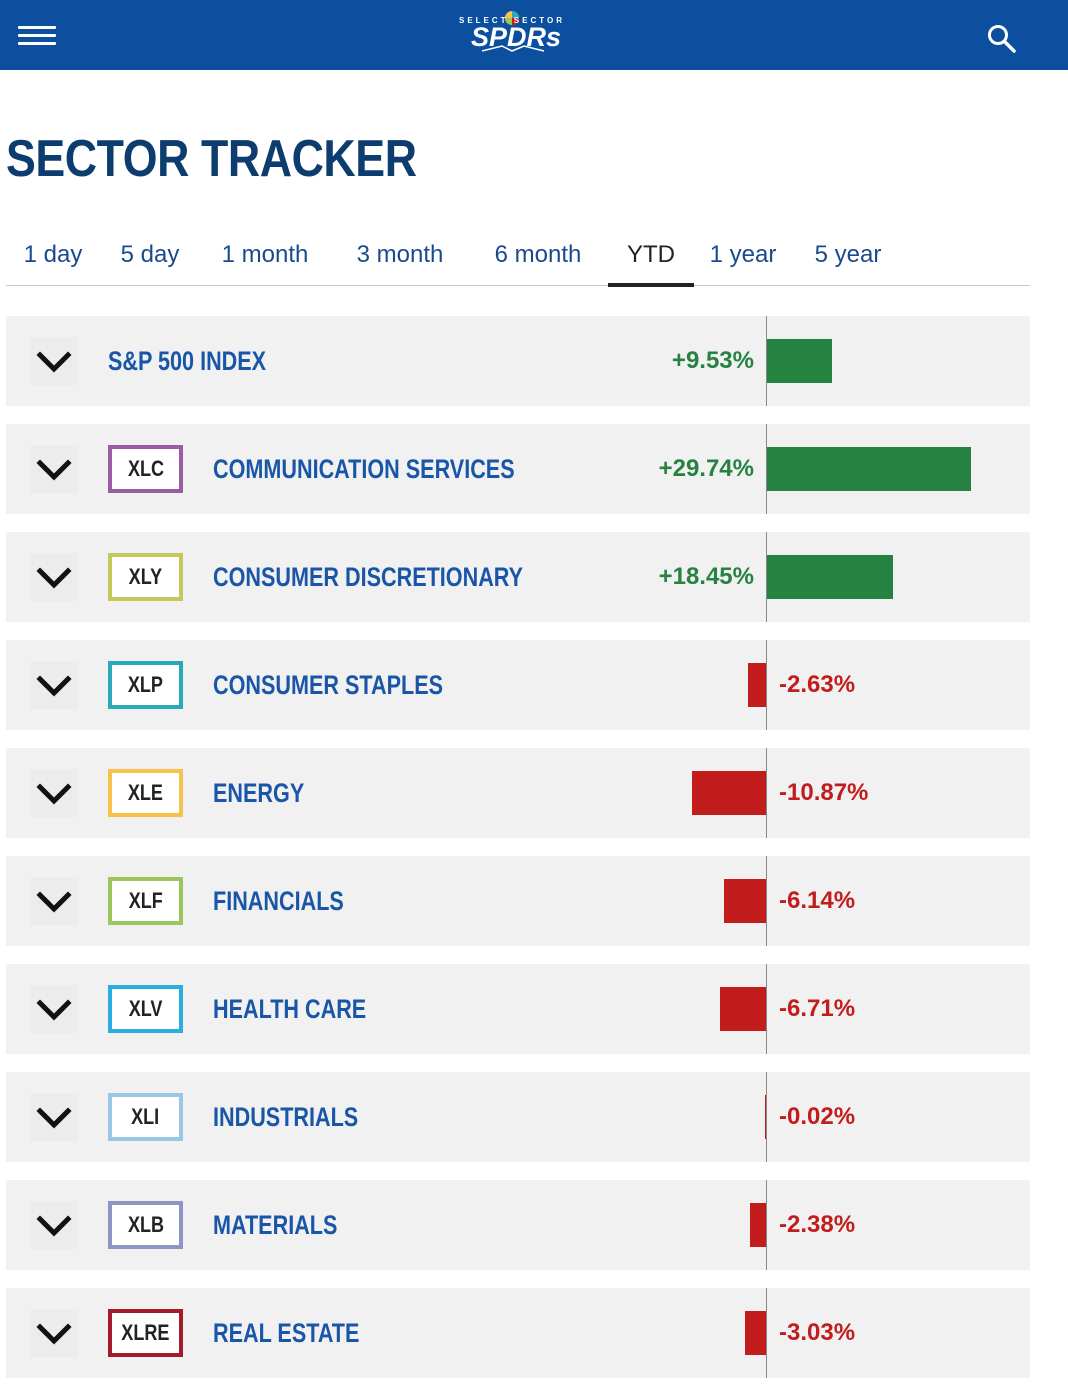  Describe the element at coordinates (518, 361) in the screenshot. I see `sector-row: S&P 500 INDEX +9.53%` at that location.